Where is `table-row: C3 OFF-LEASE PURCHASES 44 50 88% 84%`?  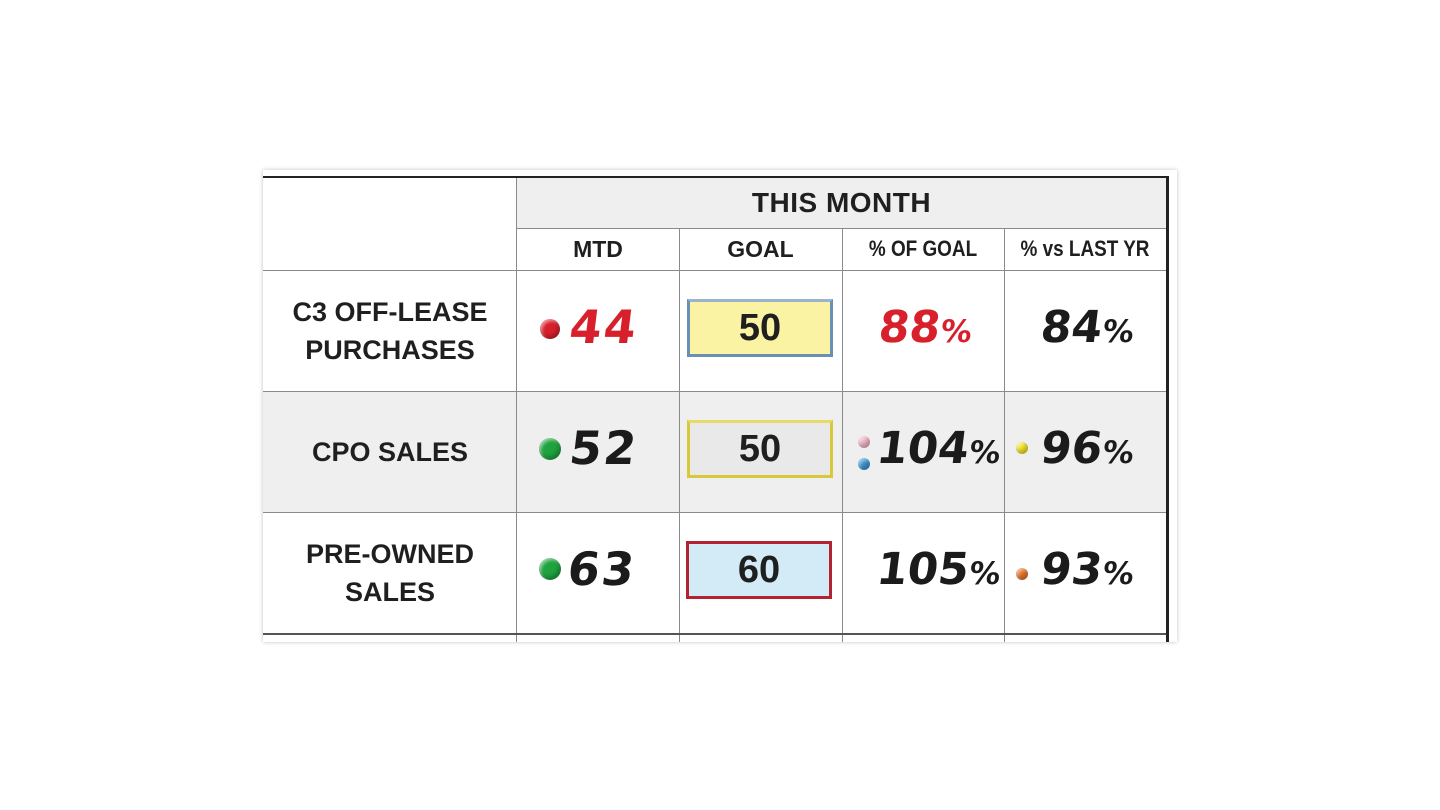 table-row: C3 OFF-LEASE PURCHASES 44 50 88% 84% is located at coordinates (714, 331).